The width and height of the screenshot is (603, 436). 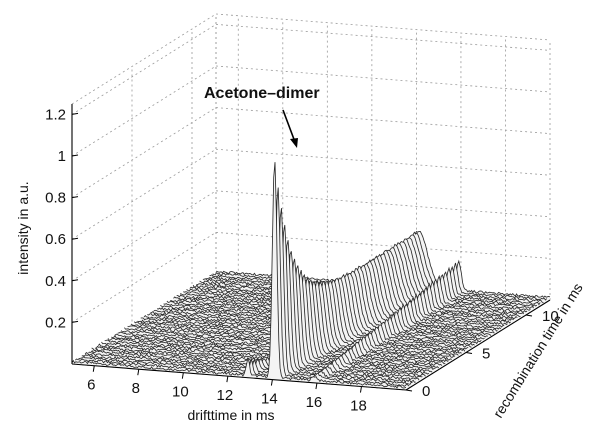 I want to click on y-tick-label: 0, so click(x=426, y=391).